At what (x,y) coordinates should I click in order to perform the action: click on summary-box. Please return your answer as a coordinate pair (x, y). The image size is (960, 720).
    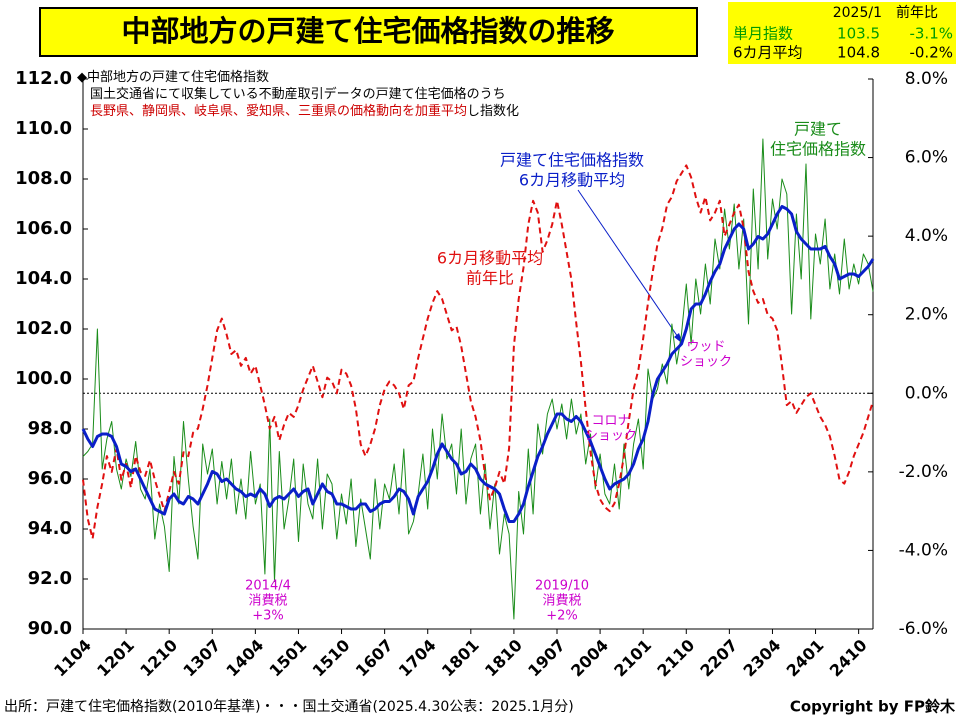
    Looking at the image, I should click on (842, 33).